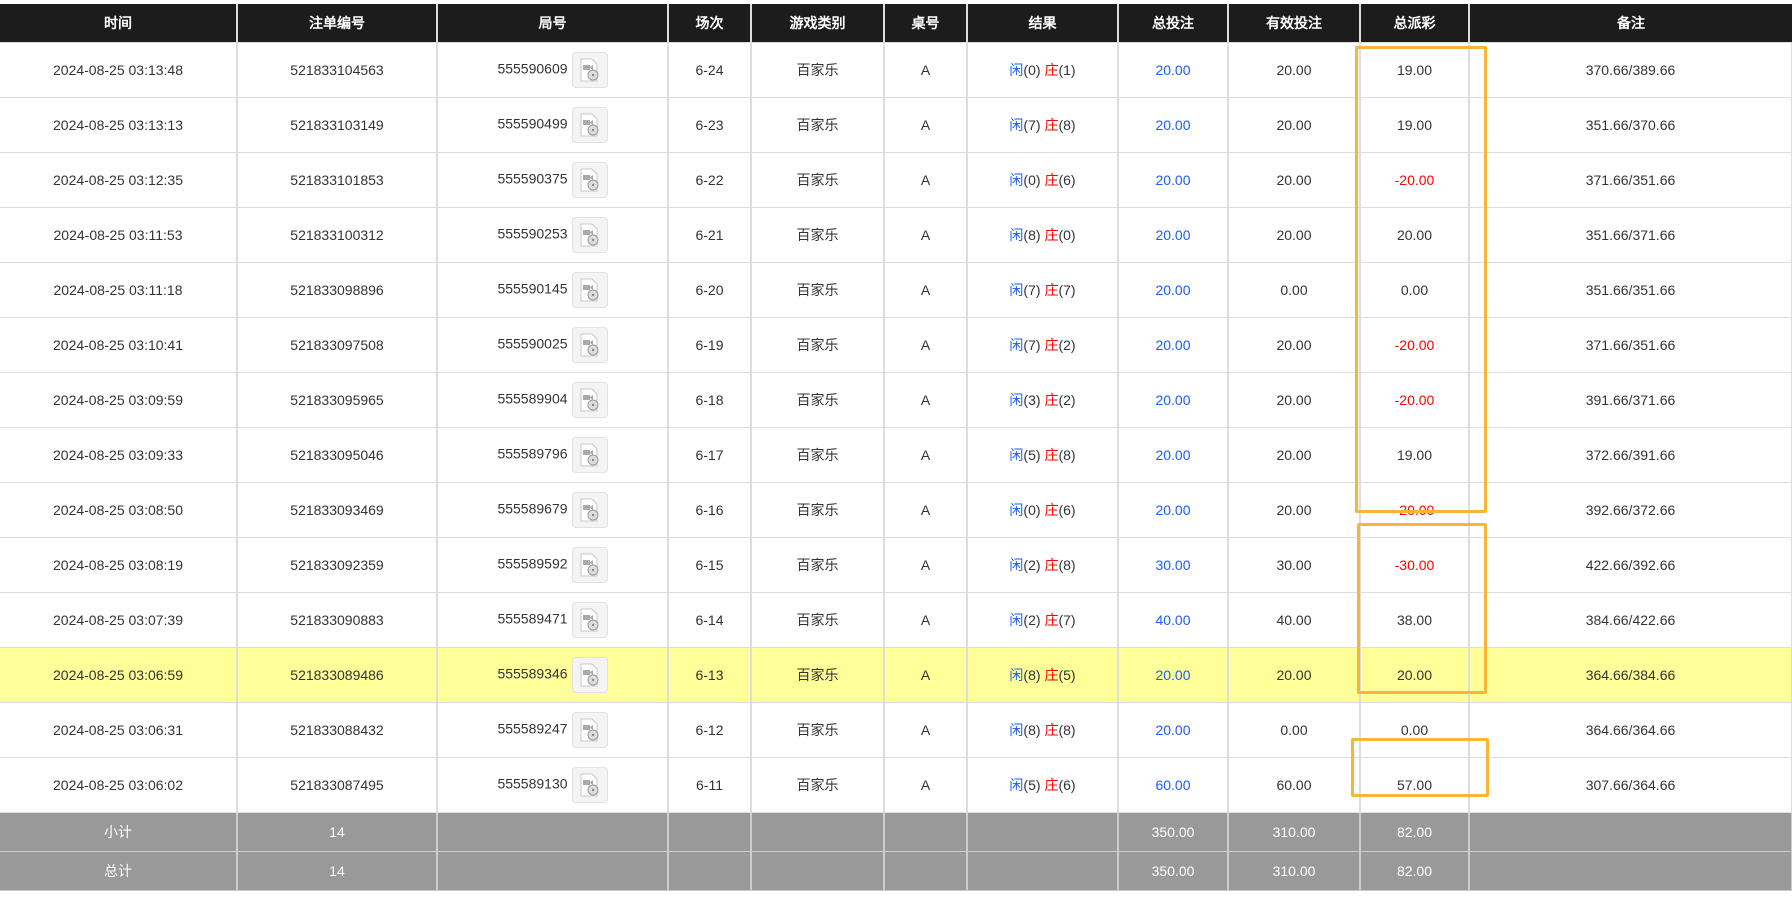 Image resolution: width=1792 pixels, height=901 pixels. What do you see at coordinates (337, 290) in the screenshot?
I see `bet-id-cell: 521833098896` at bounding box center [337, 290].